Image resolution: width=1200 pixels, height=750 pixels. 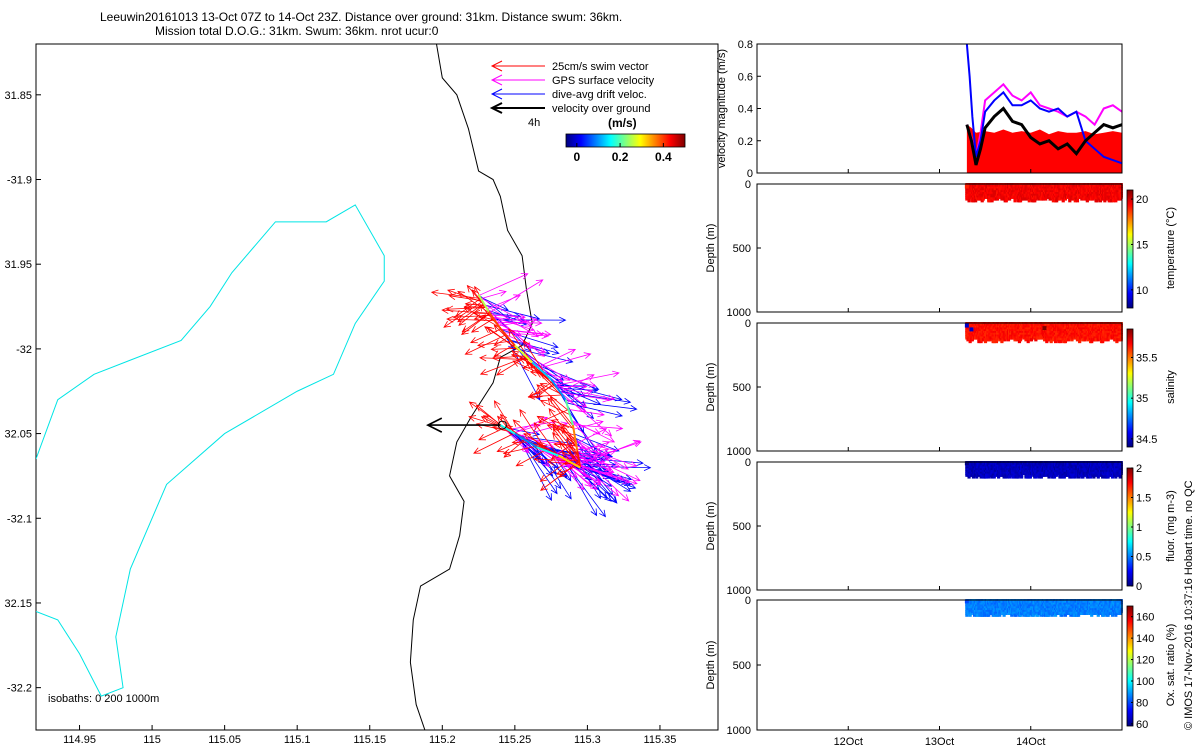 What do you see at coordinates (745, 77) in the screenshot?
I see `velocity-ytick-label: 0.6` at bounding box center [745, 77].